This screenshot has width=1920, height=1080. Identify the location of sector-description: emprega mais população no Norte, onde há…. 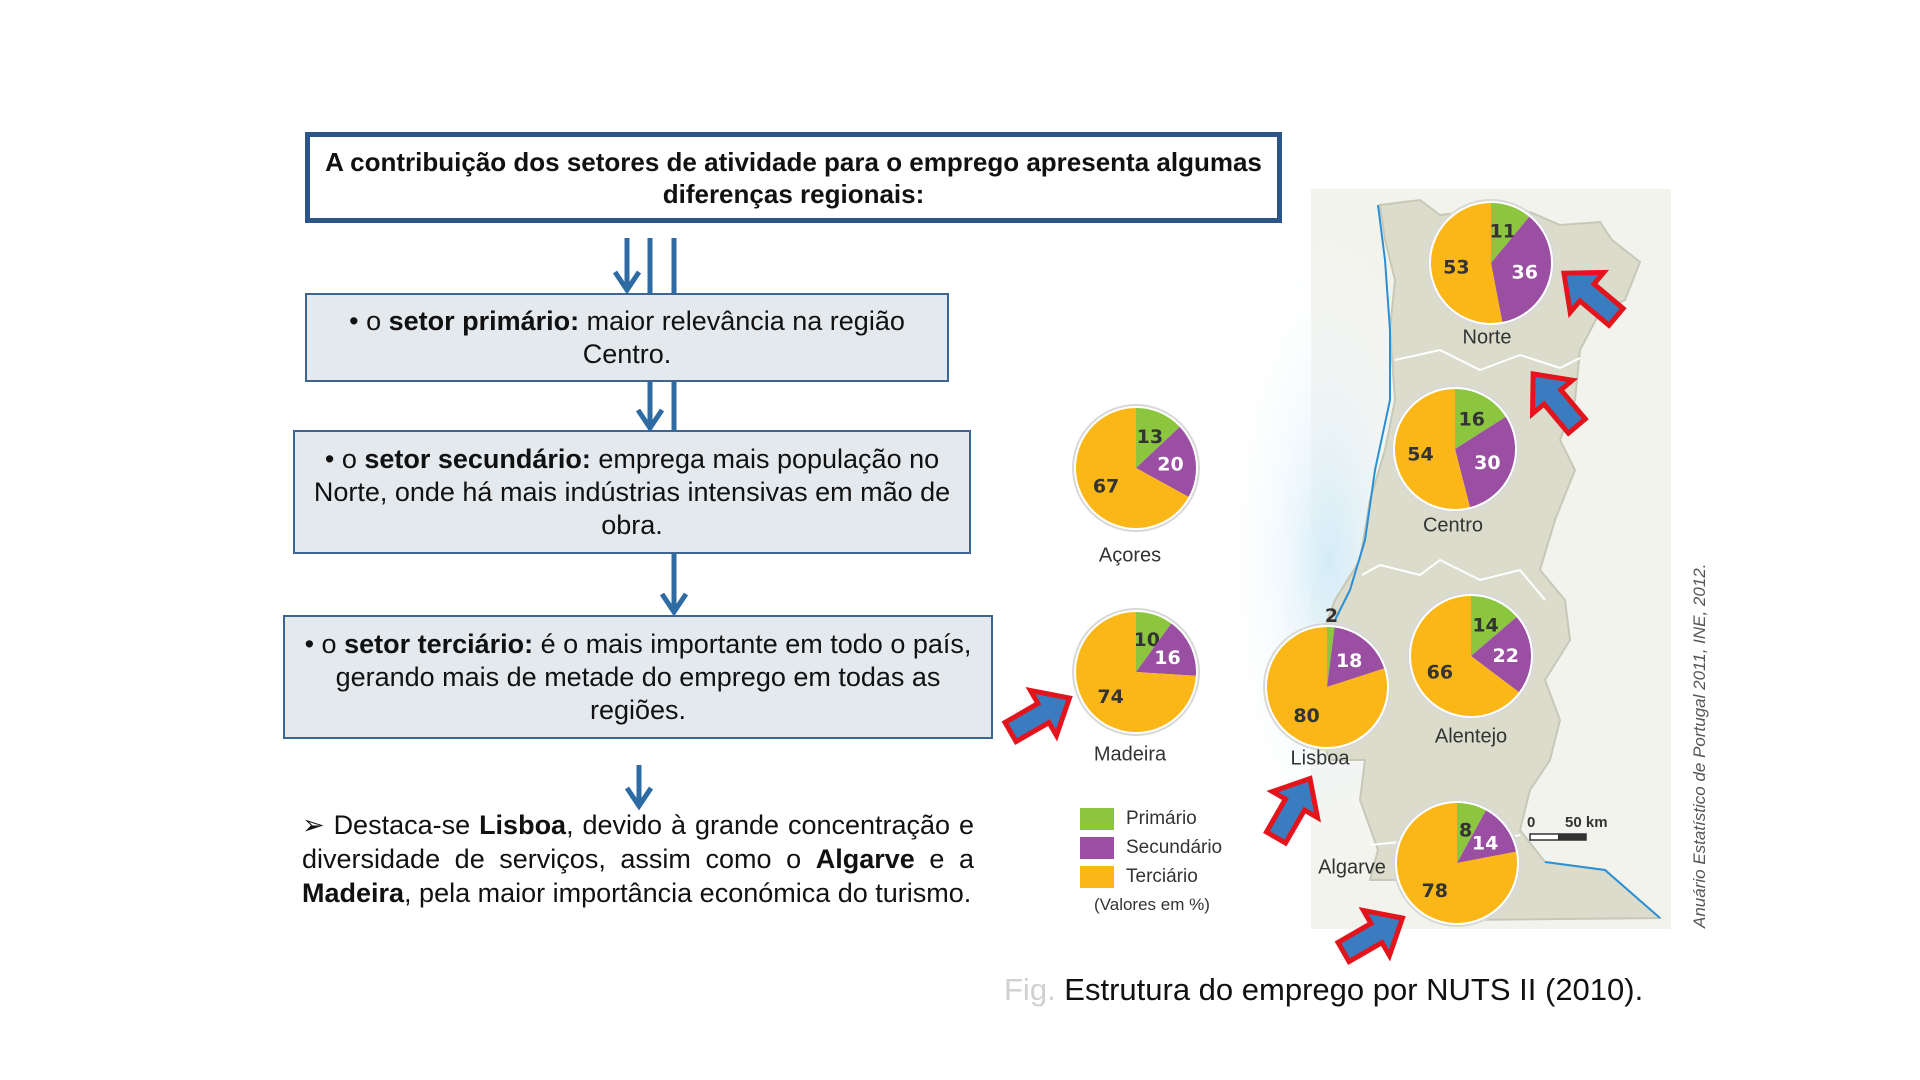
(632, 491).